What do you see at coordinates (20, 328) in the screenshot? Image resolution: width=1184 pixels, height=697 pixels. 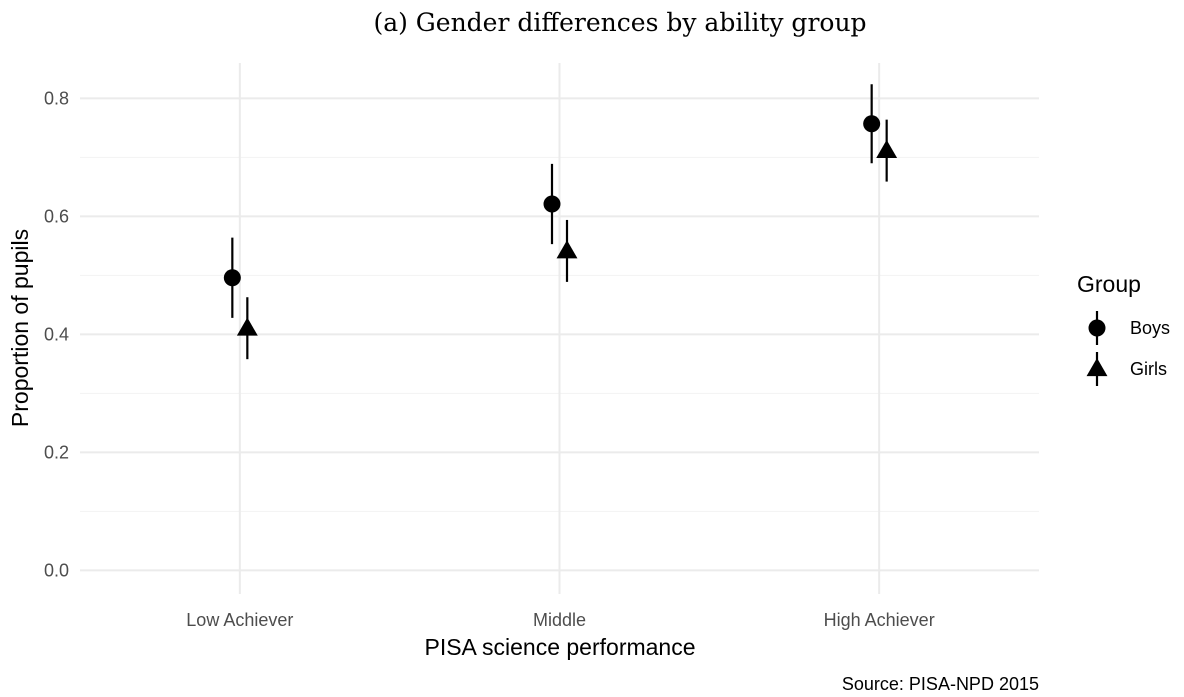 I see `y-axis-title: Proportion of pupils` at bounding box center [20, 328].